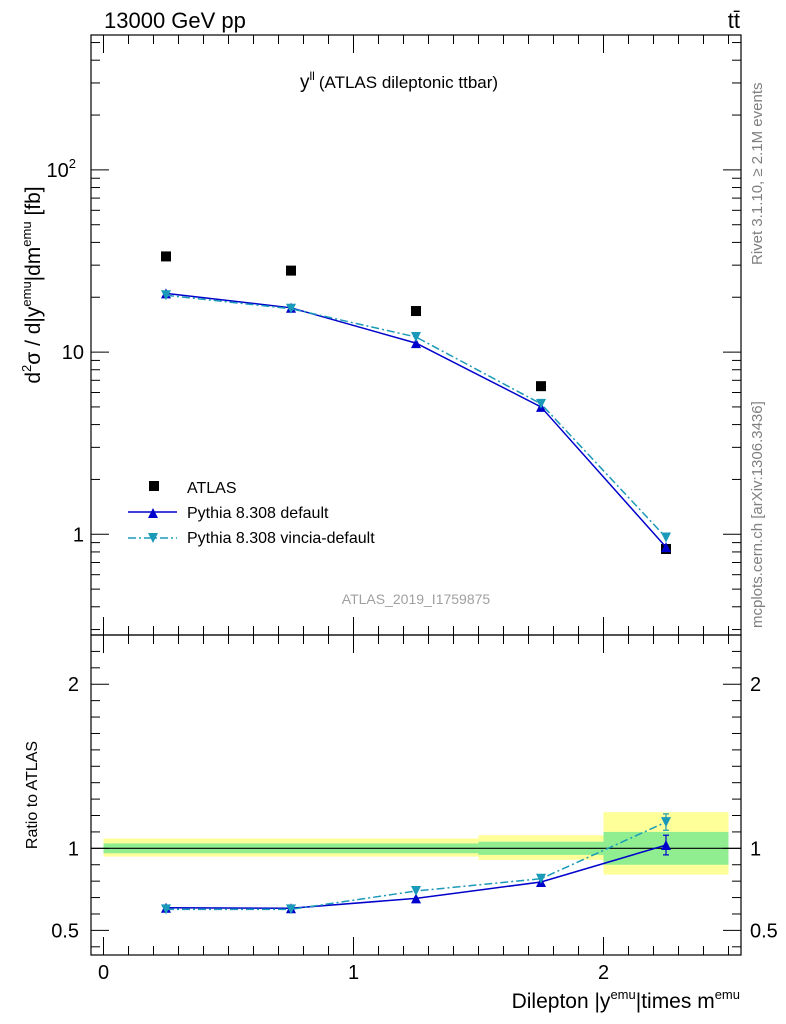 The height and width of the screenshot is (1024, 786). What do you see at coordinates (65, 931) in the screenshot?
I see `ratio-y-tick-label-left: 0.5` at bounding box center [65, 931].